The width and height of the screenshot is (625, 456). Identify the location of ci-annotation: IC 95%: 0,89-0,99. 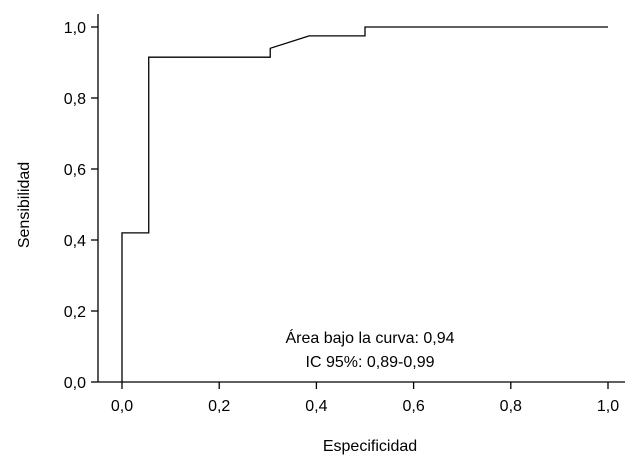
(370, 362).